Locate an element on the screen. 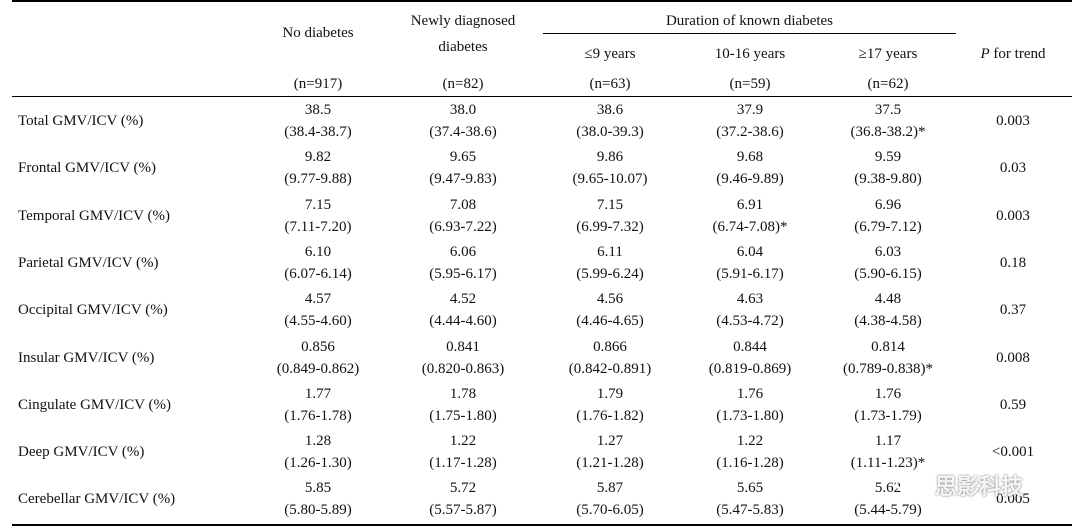  cell-ci: (1.11-1.23)* is located at coordinates (888, 463).